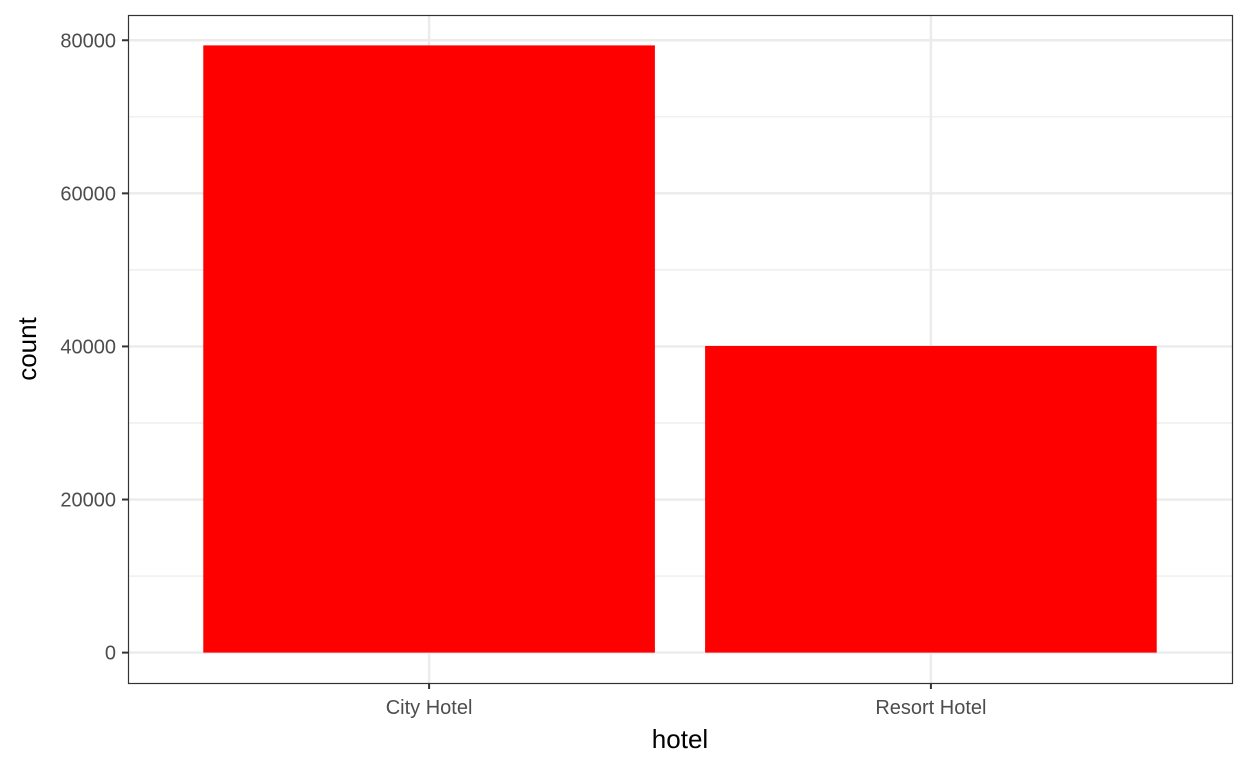 Image resolution: width=1248 pixels, height=768 pixels. I want to click on y-axis-title: count, so click(27, 348).